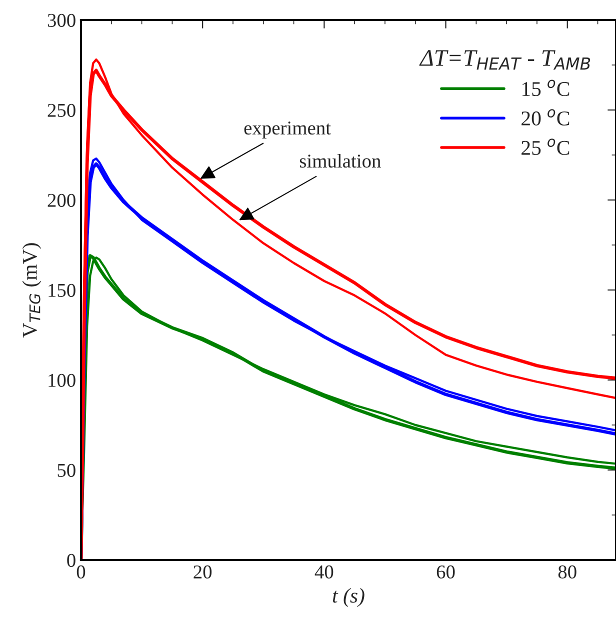 This screenshot has height=621, width=616. What do you see at coordinates (445, 572) in the screenshot?
I see `x-tick-label: 60` at bounding box center [445, 572].